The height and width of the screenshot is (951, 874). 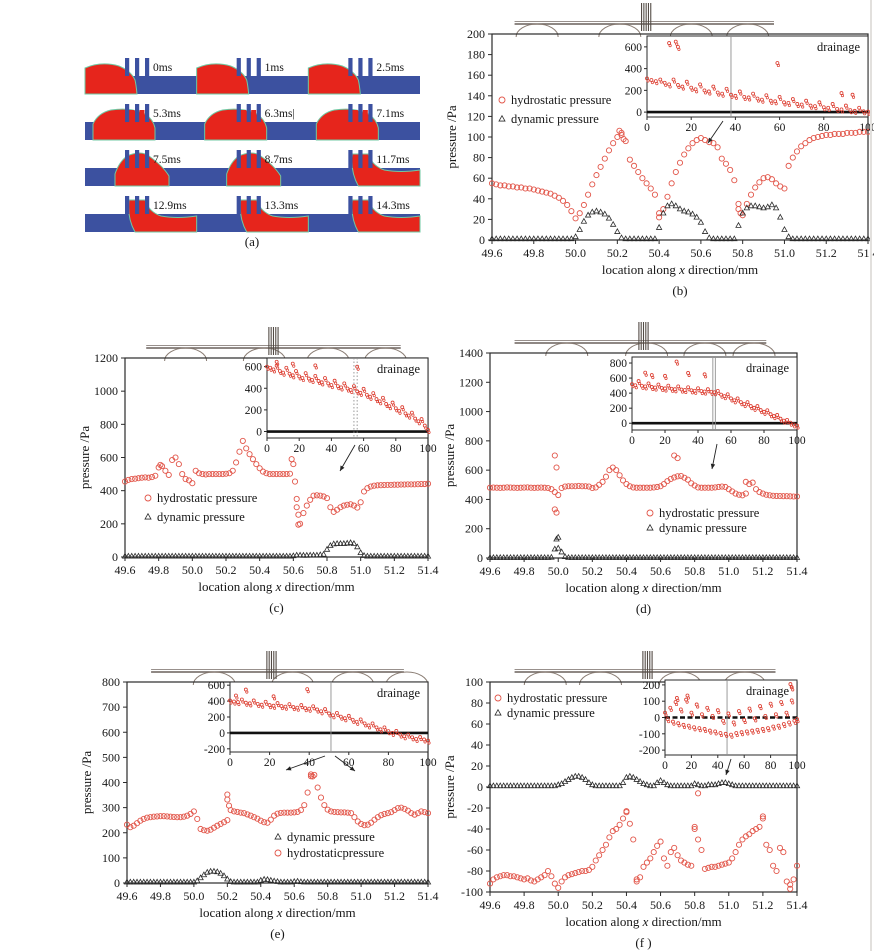 What do you see at coordinates (643, 942) in the screenshot?
I see `svg-text: (f )` at bounding box center [643, 942].